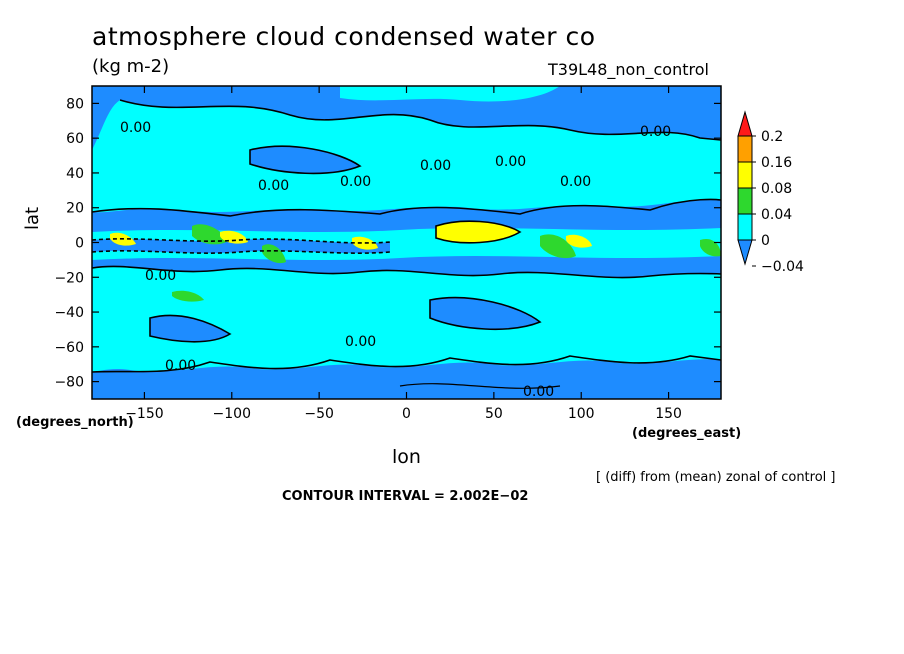 The image size is (904, 654). What do you see at coordinates (406, 457) in the screenshot?
I see `x-axis-label: lon` at bounding box center [406, 457].